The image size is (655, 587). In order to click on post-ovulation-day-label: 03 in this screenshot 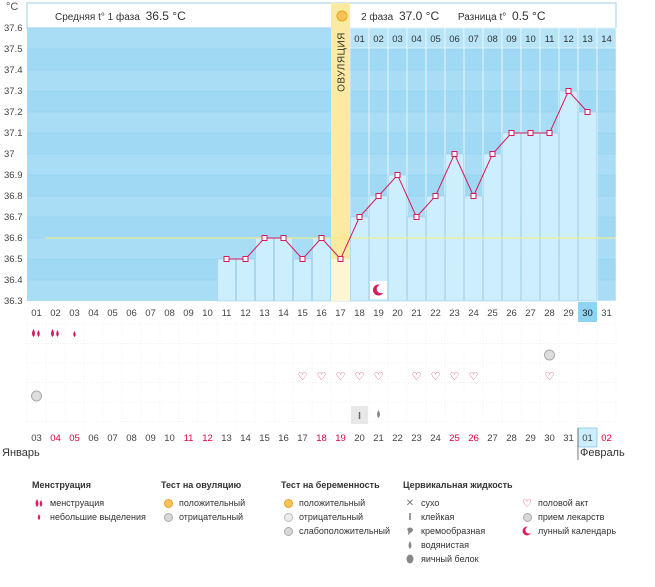, I will do `click(397, 39)`.